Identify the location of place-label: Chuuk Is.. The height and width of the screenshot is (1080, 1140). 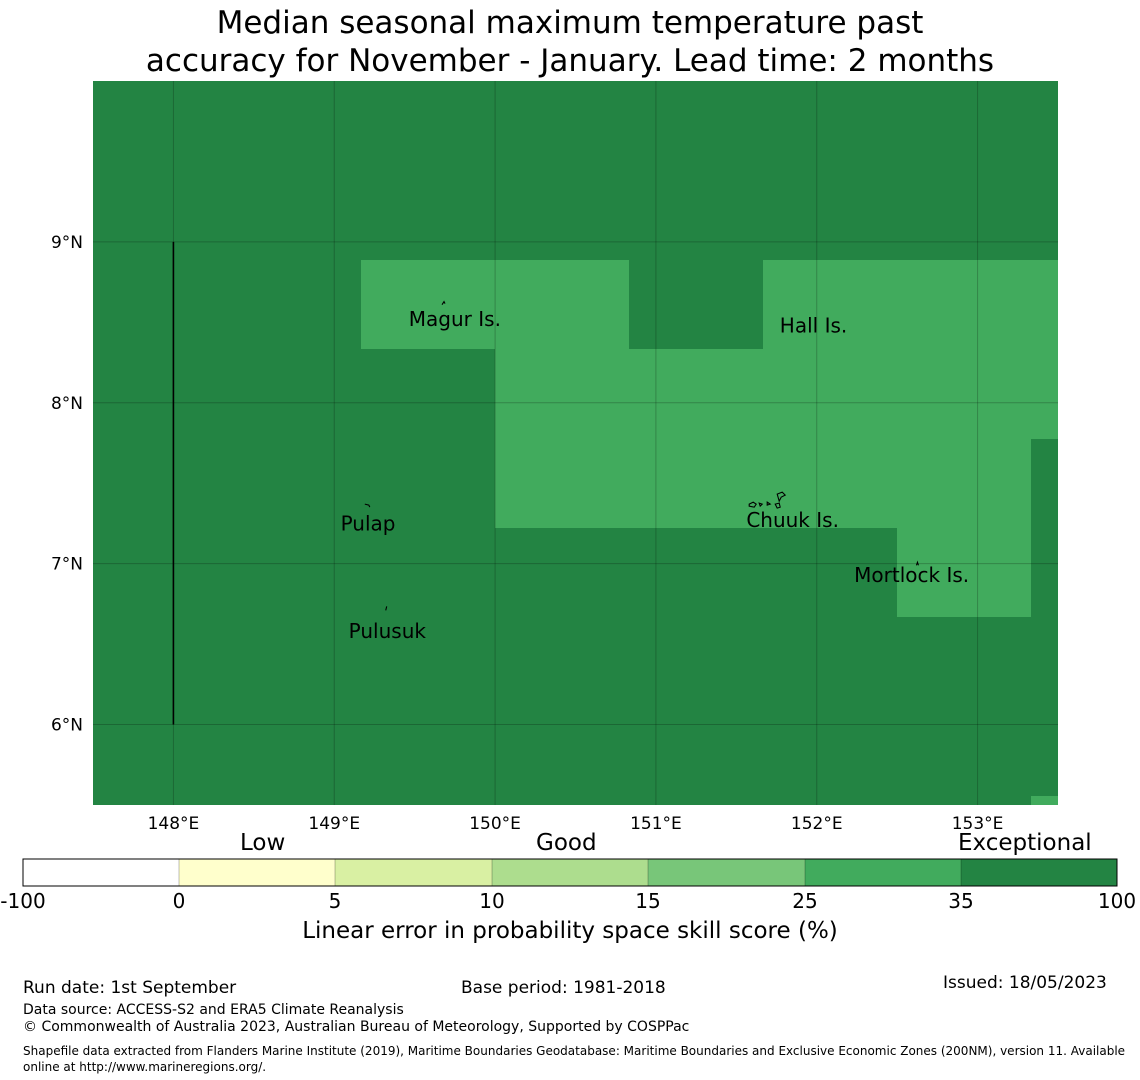
(792, 520).